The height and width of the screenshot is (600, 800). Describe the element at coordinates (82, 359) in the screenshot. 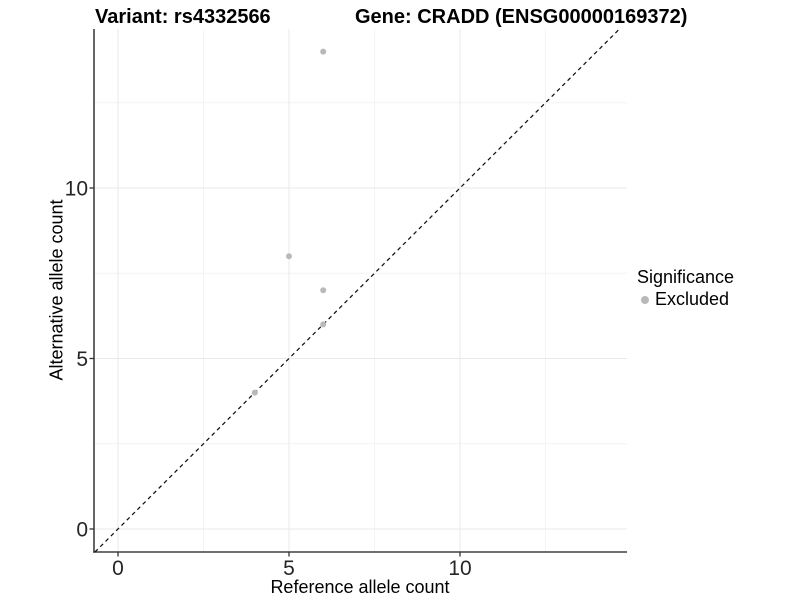

I see `y-tick-label: 5` at that location.